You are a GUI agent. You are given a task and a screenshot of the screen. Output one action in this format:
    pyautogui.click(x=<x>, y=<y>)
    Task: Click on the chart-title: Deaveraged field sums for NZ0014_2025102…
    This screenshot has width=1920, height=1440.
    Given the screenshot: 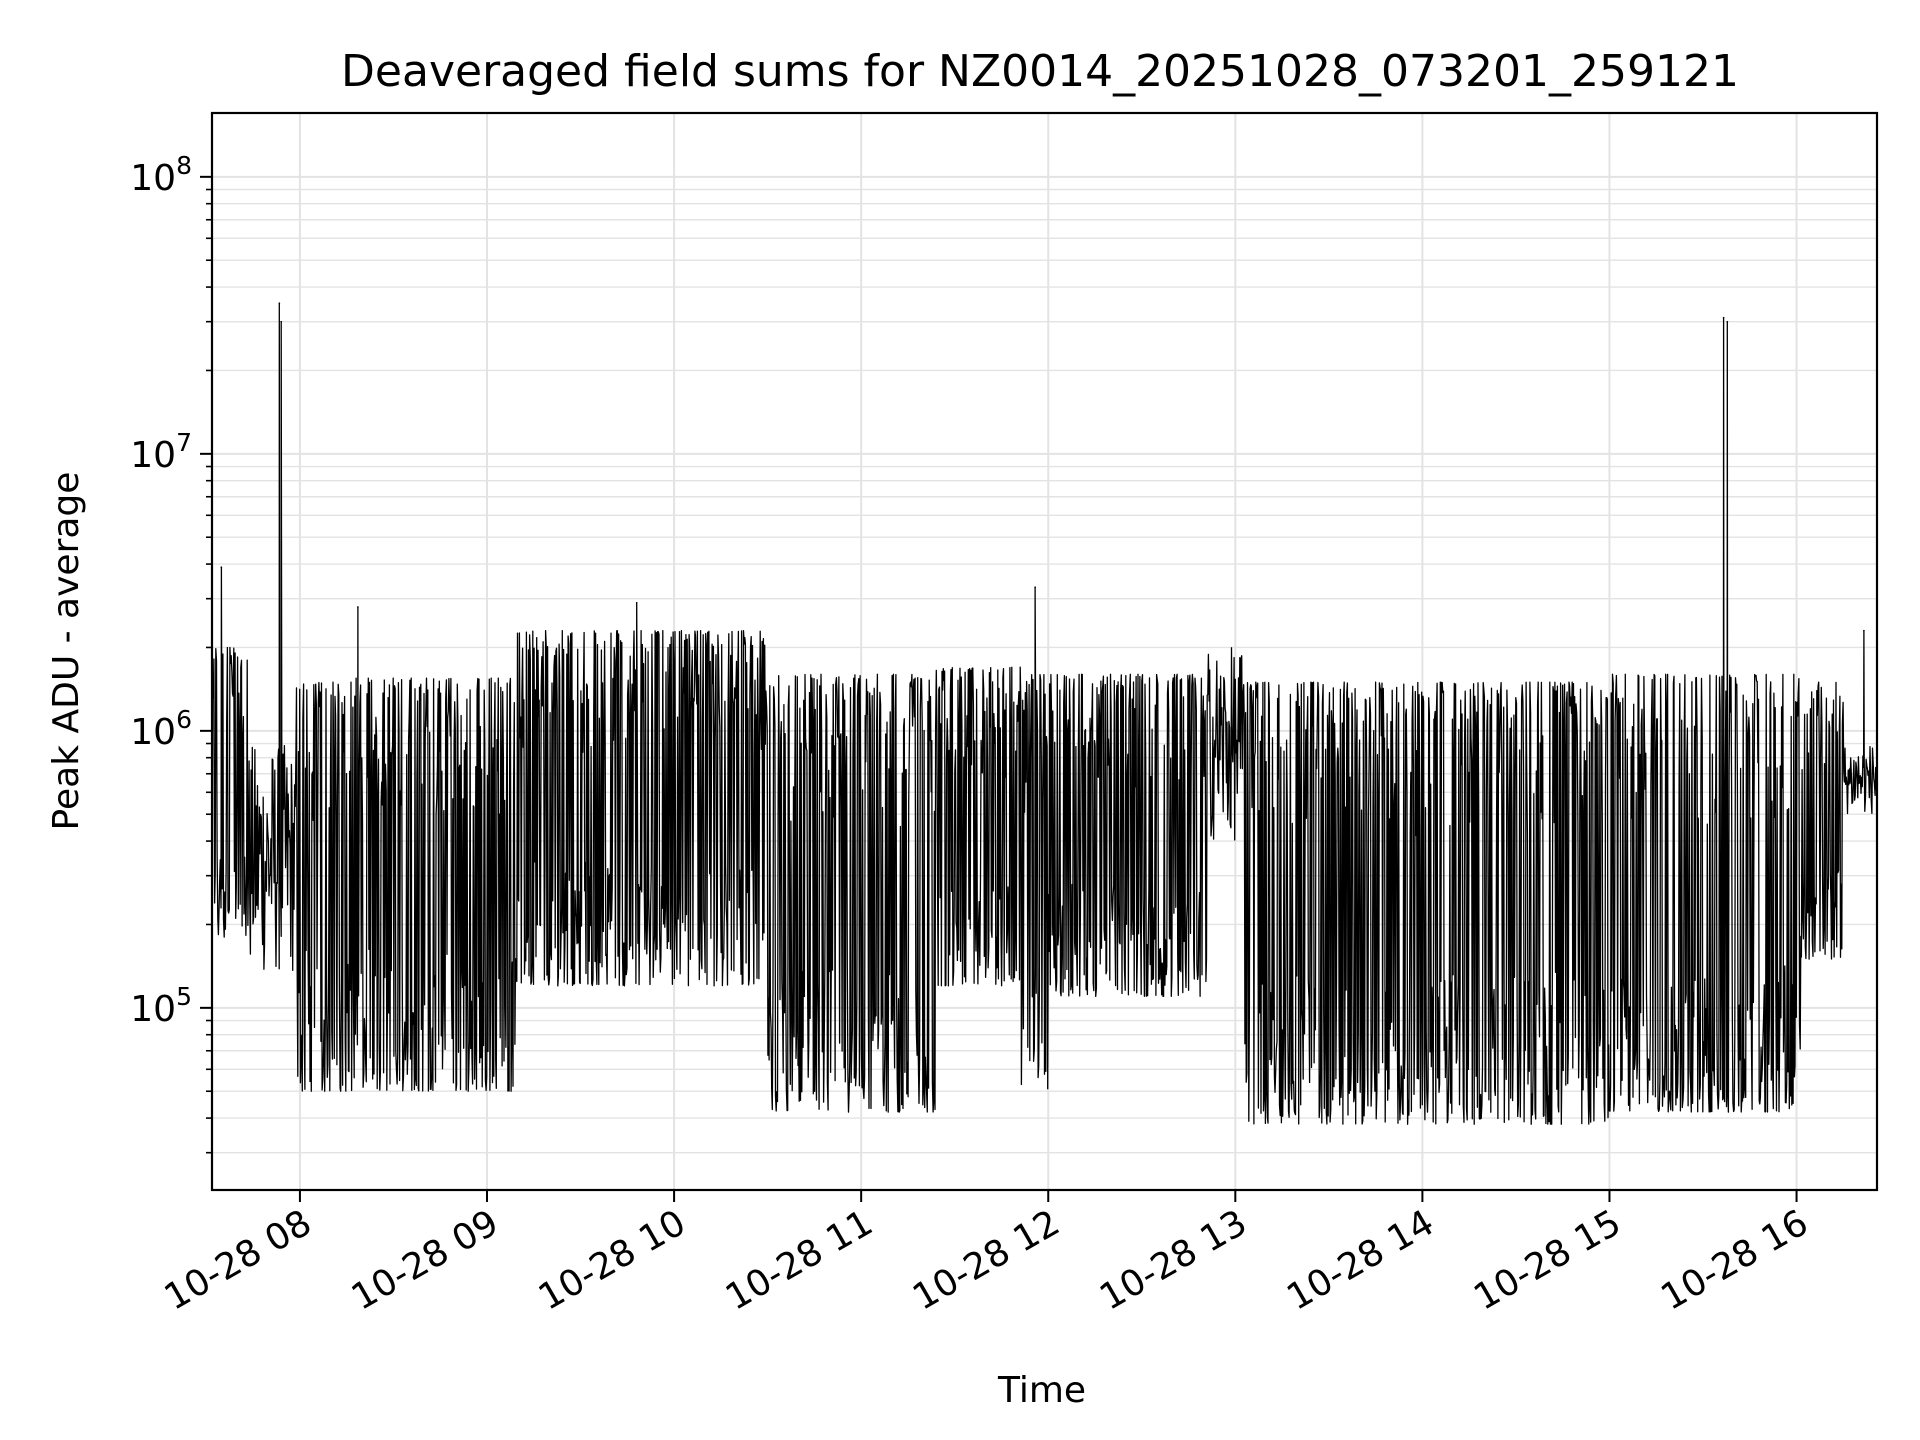 What is the action you would take?
    pyautogui.click(x=1040, y=71)
    